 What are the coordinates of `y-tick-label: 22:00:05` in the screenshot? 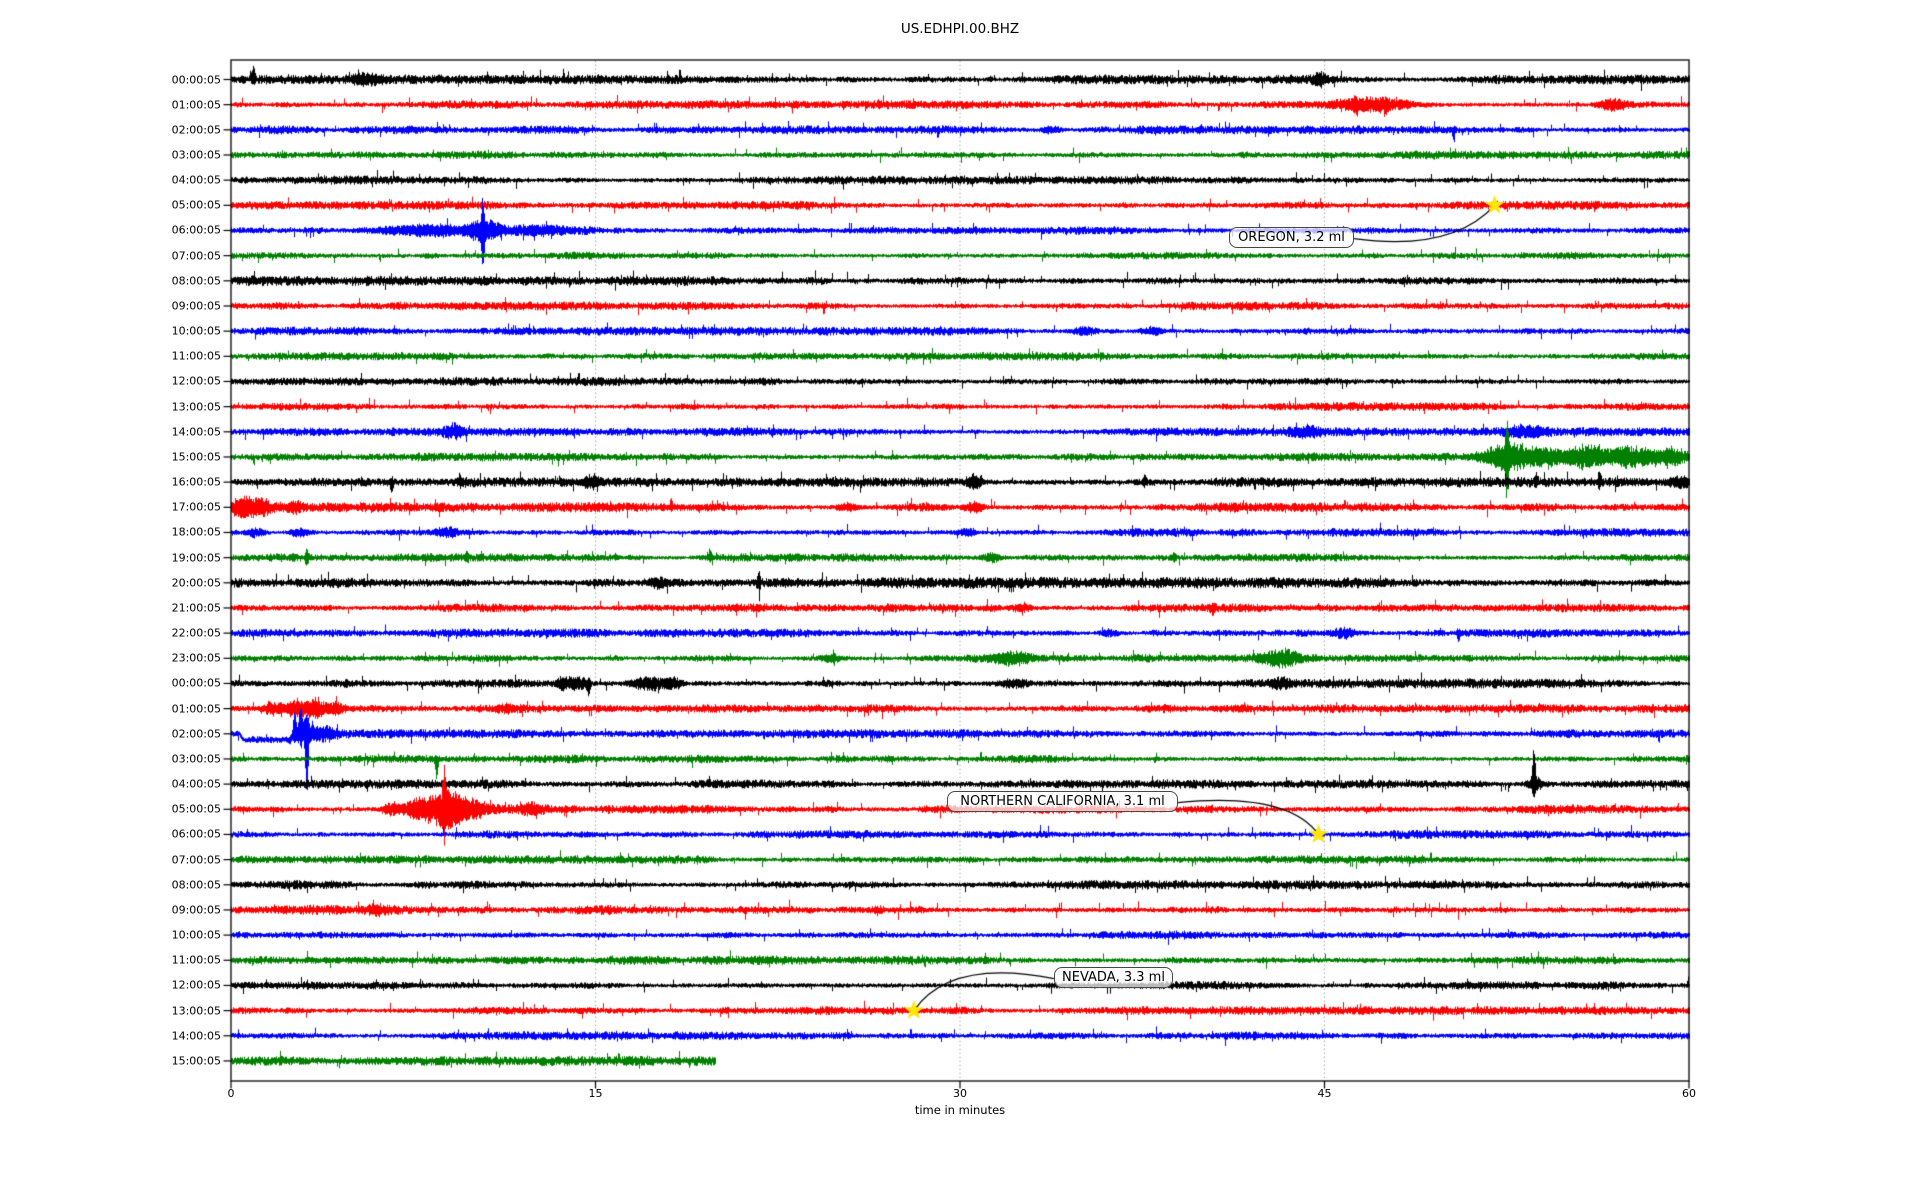 It's located at (196, 633).